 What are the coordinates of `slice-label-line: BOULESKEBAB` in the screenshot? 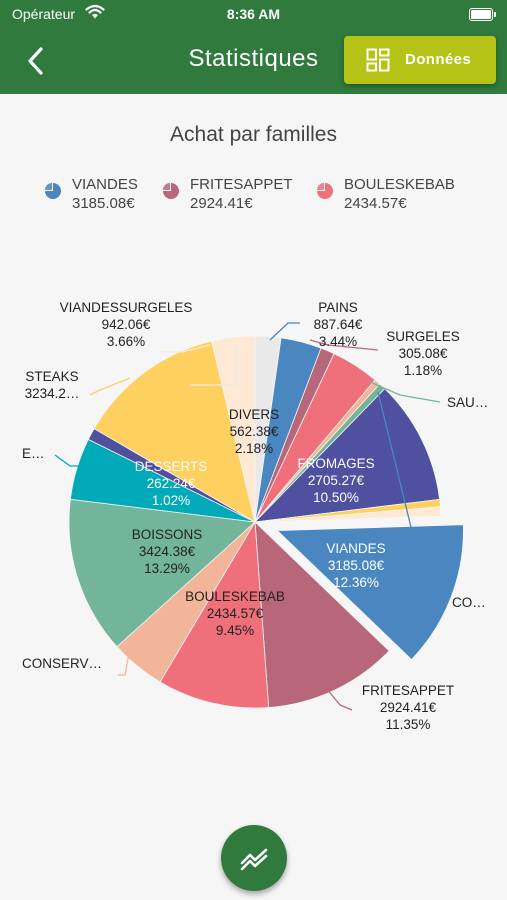 It's located at (235, 596).